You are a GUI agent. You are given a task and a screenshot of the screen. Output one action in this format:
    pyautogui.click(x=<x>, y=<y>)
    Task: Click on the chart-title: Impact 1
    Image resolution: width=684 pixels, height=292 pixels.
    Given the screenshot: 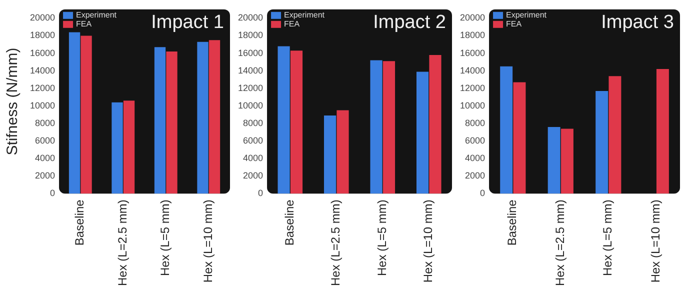 What is the action you would take?
    pyautogui.click(x=187, y=23)
    